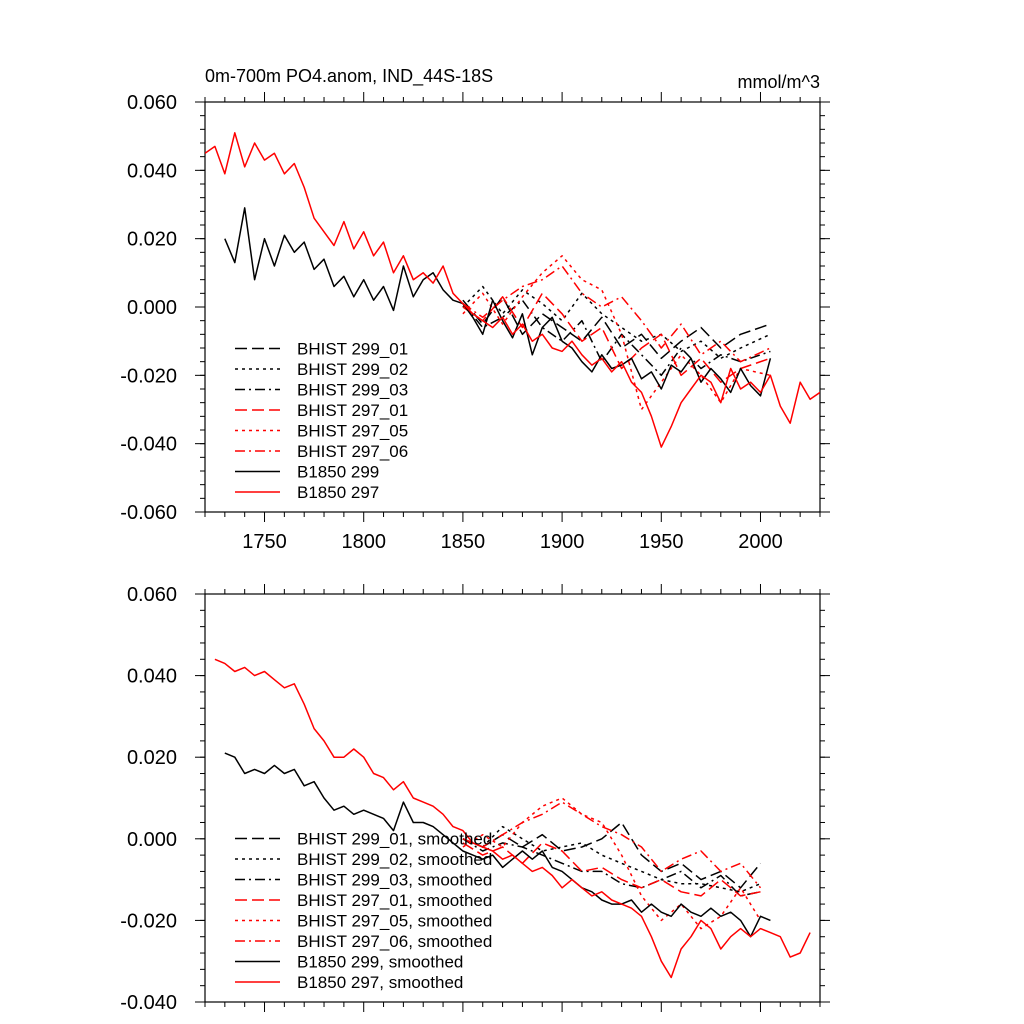 The image size is (1024, 1024). I want to click on legend-label: B1850 297, so click(338, 492).